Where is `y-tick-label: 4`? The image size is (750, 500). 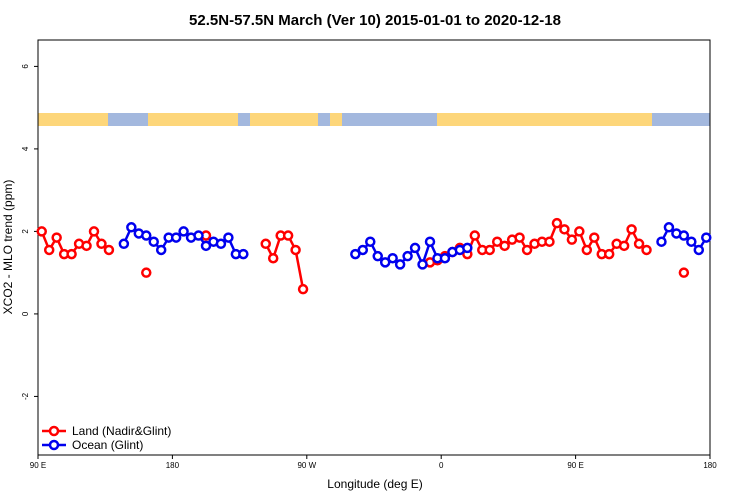 y-tick-label: 4 is located at coordinates (25, 148).